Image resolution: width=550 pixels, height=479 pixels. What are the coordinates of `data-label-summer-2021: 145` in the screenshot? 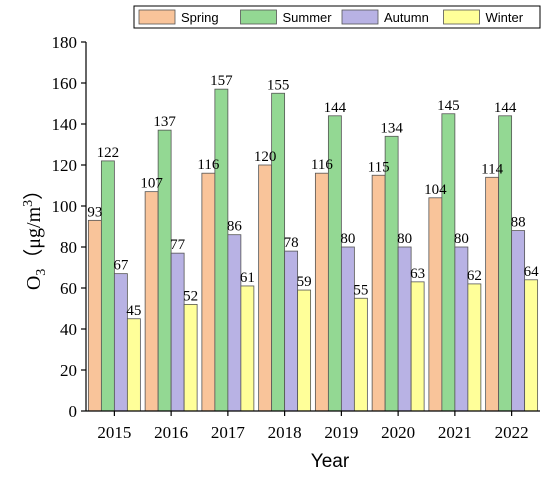 It's located at (448, 106).